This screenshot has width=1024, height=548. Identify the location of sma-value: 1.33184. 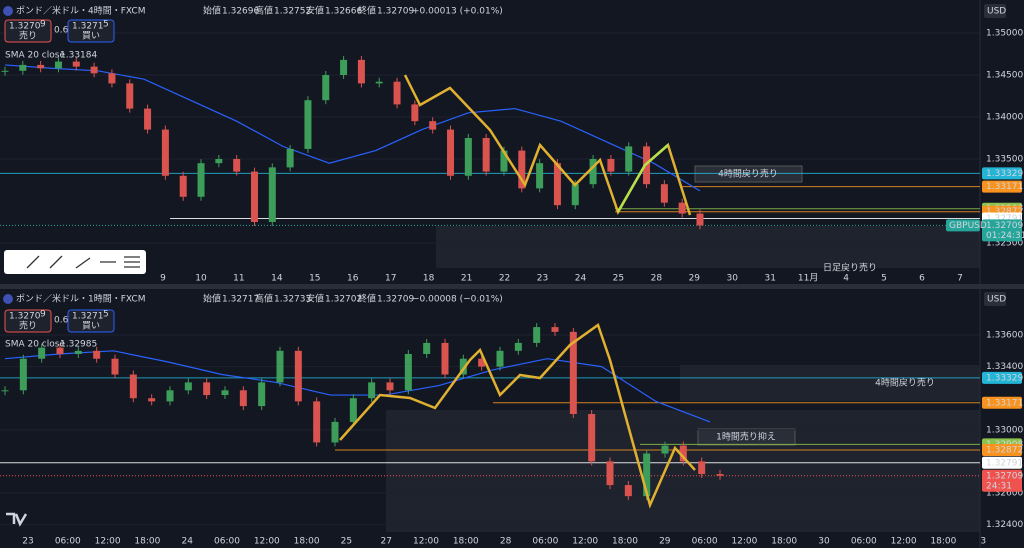
(78, 56).